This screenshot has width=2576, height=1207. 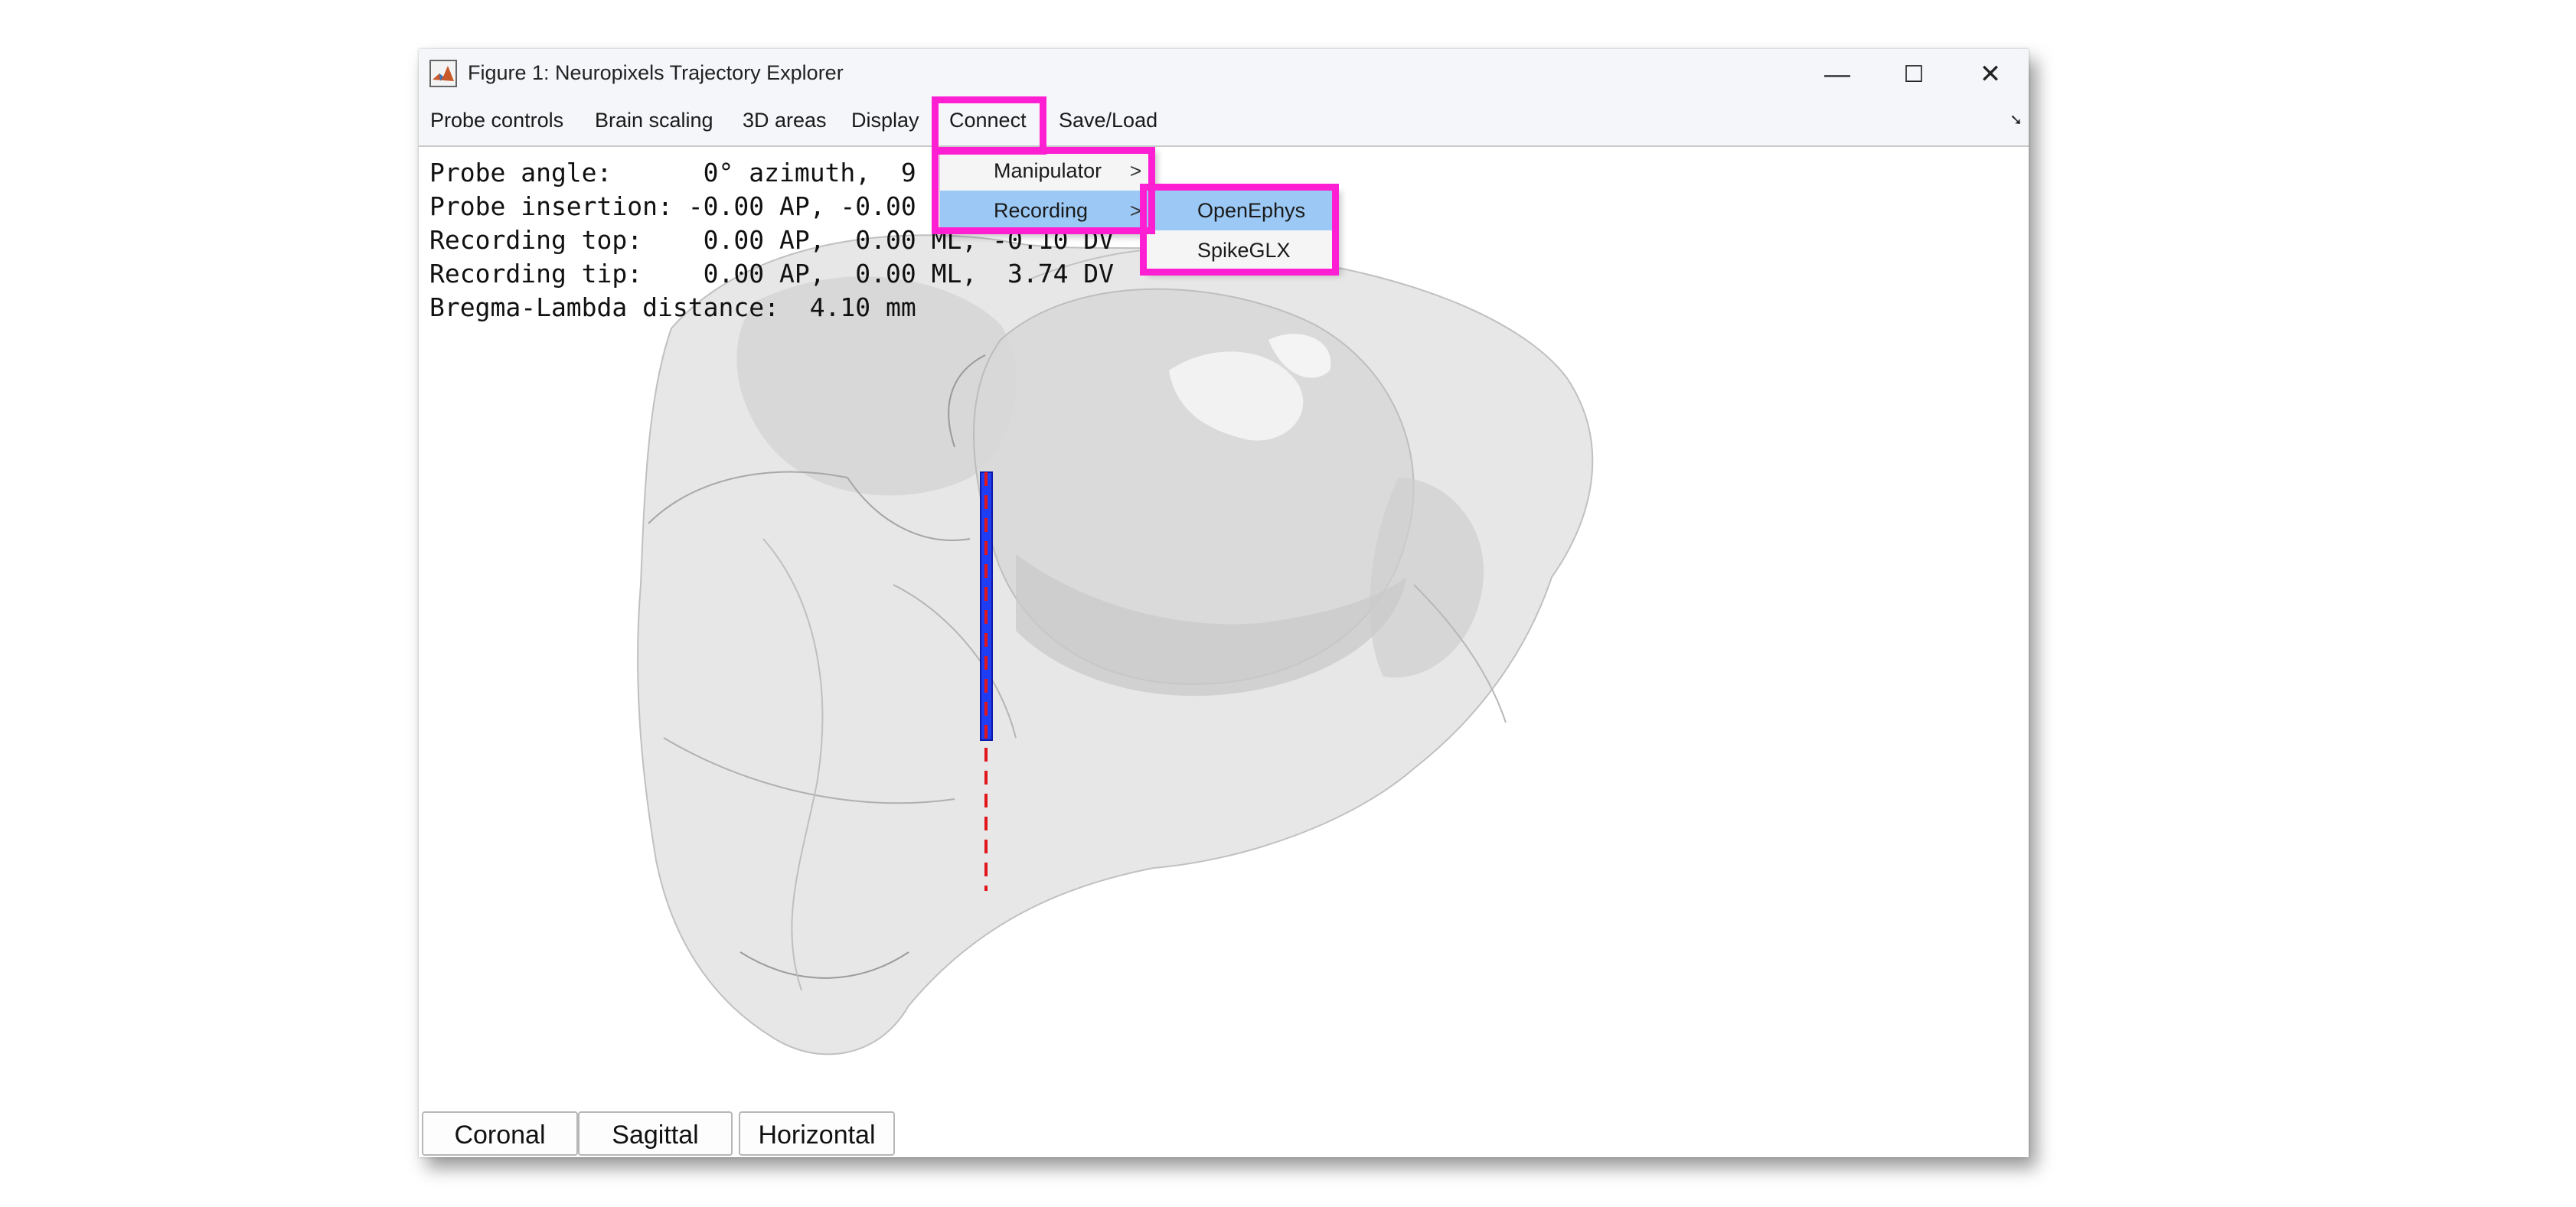 I want to click on readout-bregma-lambda: Bregma-Lambda distance: 4.10 mm, so click(x=672, y=307).